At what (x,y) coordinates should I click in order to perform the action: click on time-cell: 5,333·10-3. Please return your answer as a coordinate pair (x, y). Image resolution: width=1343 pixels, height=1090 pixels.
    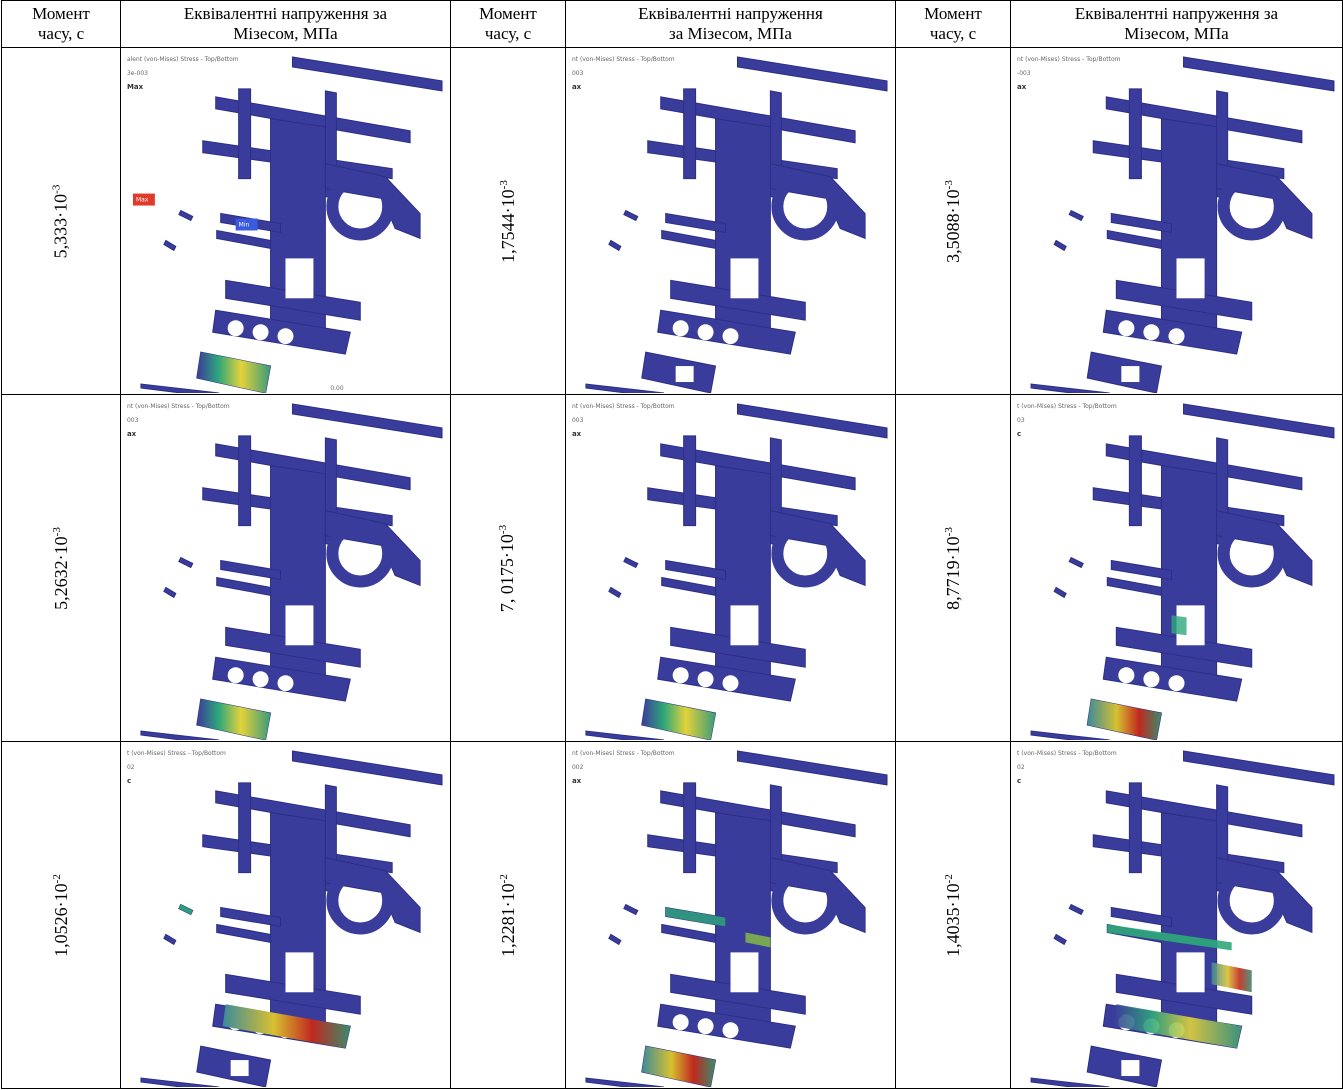
    Looking at the image, I should click on (61, 221).